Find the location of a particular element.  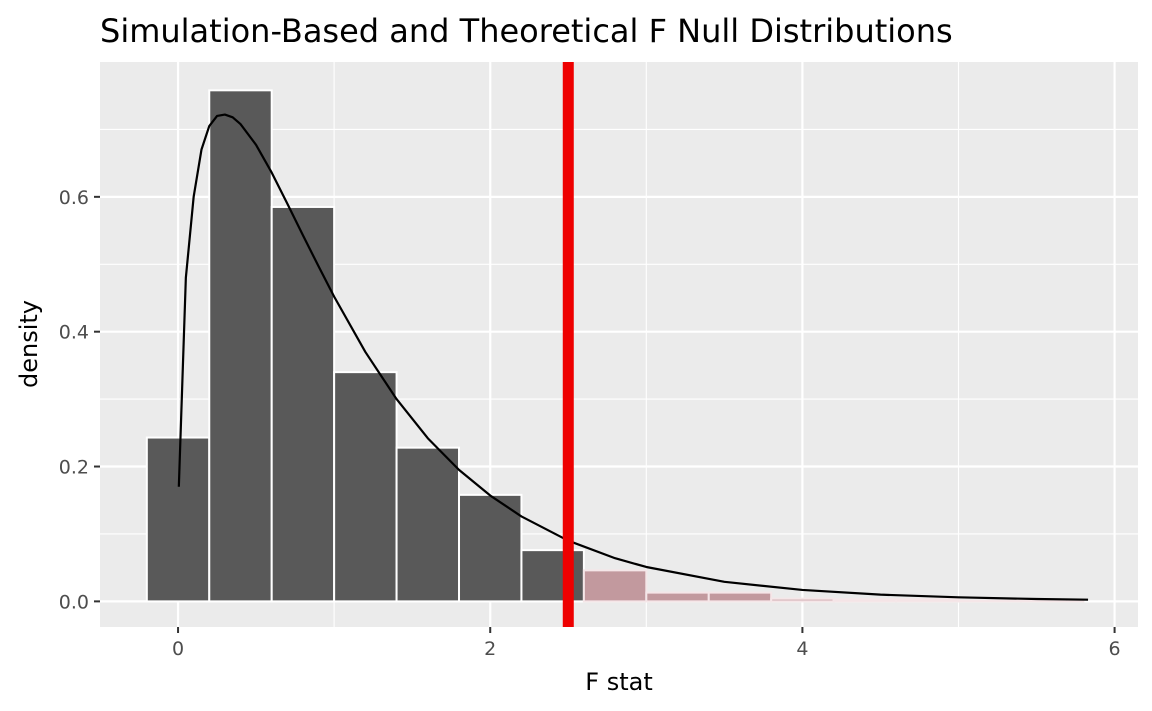

x-tick-label: 0 is located at coordinates (178, 649).